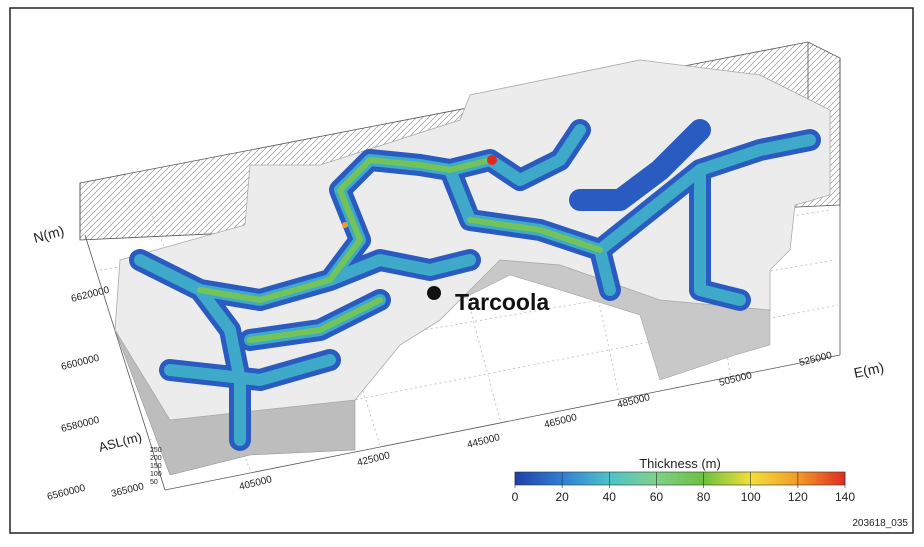 This screenshot has height=547, width=924. I want to click on colorbar-tick-label: 60, so click(657, 497).